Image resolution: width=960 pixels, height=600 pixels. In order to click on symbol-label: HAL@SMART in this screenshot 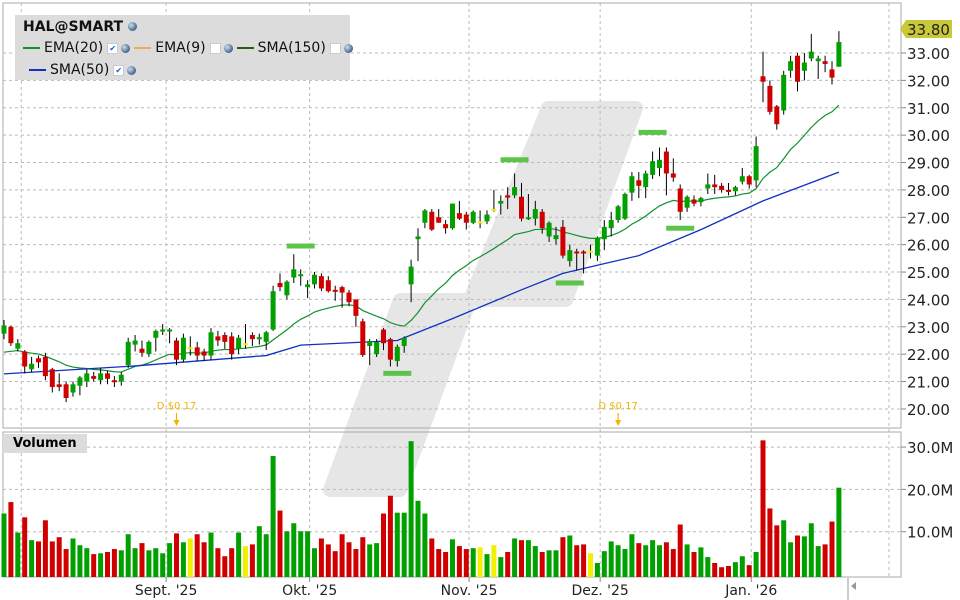, I will do `click(73, 27)`.